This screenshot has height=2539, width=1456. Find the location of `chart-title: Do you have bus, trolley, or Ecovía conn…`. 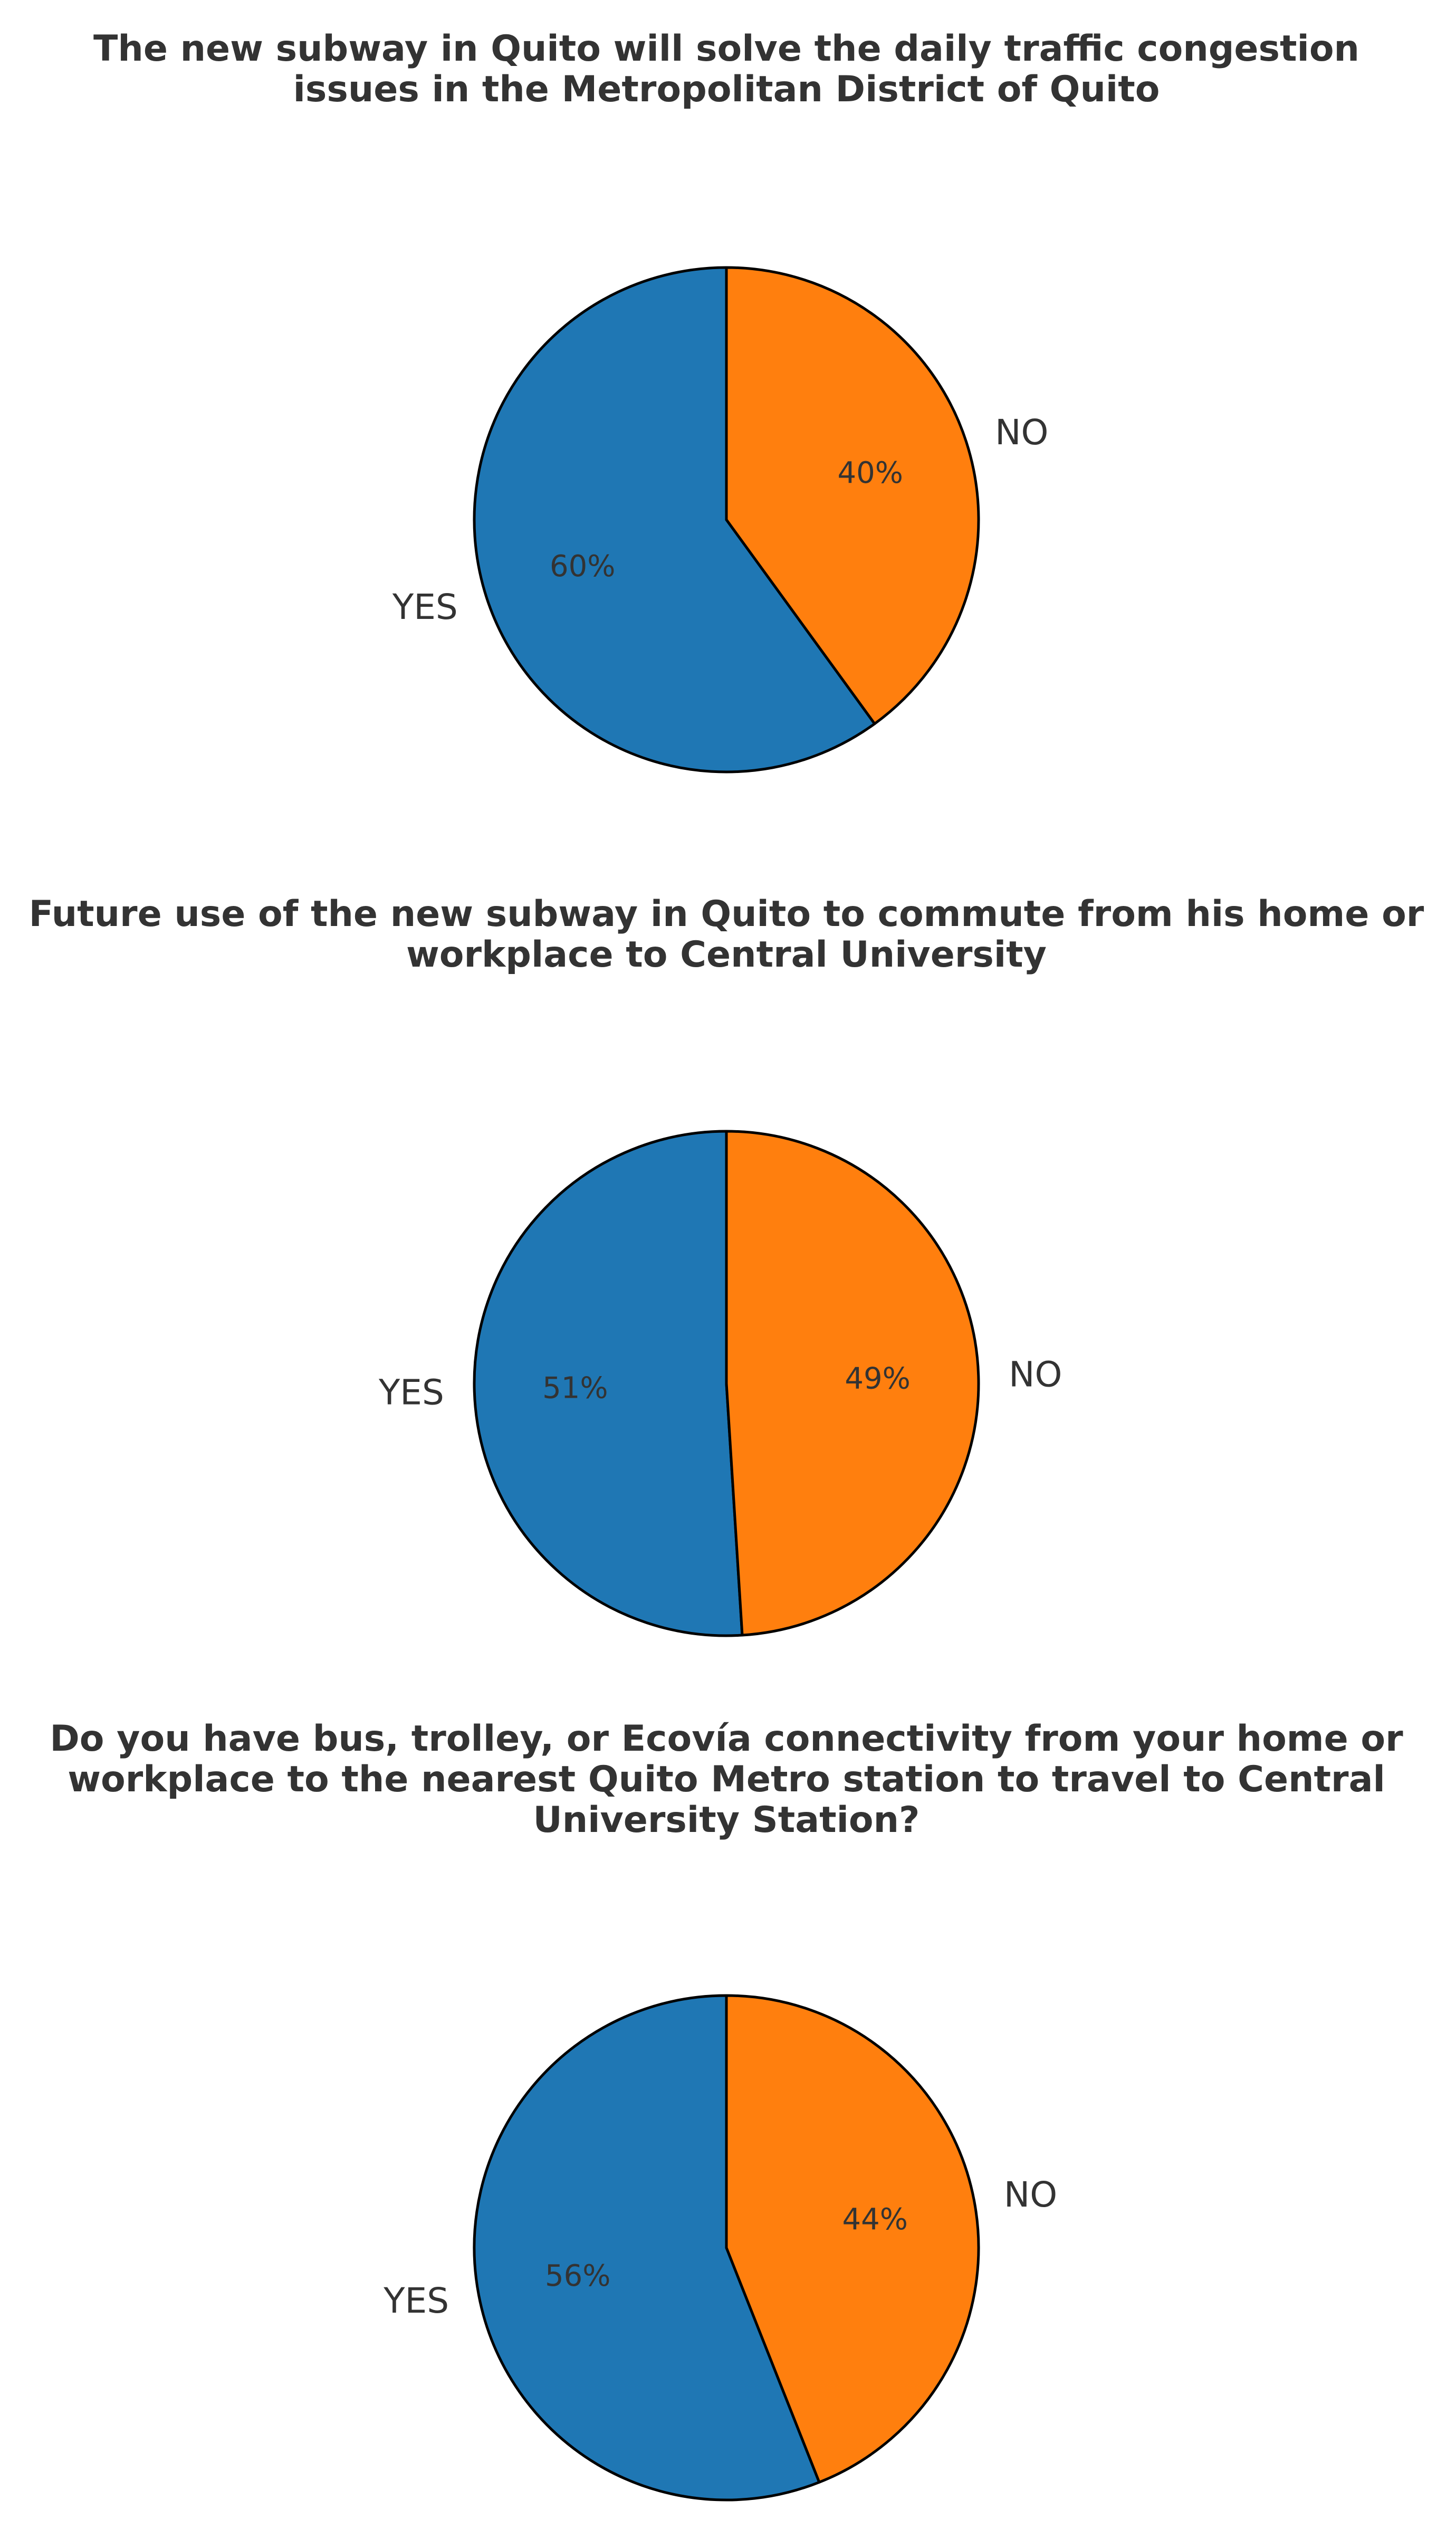

chart-title: Do you have bus, trolley, or Ecovía conn… is located at coordinates (726, 1779).